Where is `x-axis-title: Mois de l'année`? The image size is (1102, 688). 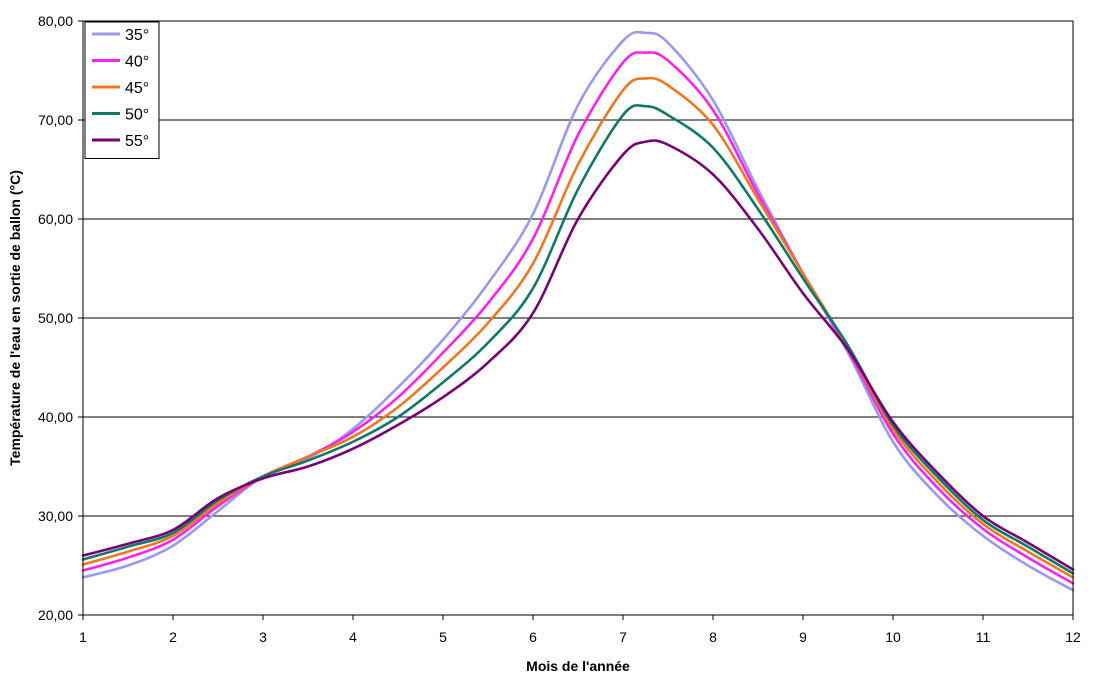 x-axis-title: Mois de l'année is located at coordinates (578, 666).